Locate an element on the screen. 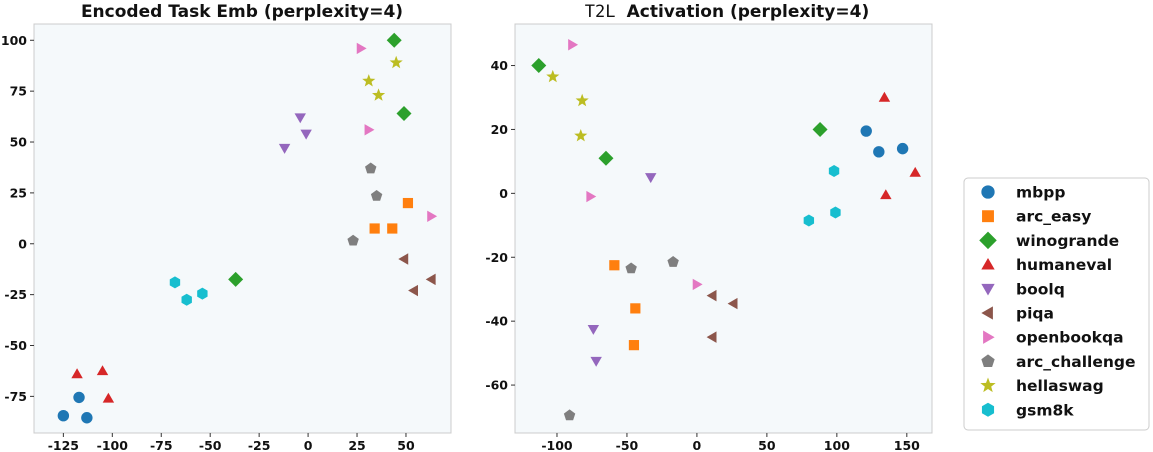  legend-label-mbpp: mbpp is located at coordinates (1040, 193).